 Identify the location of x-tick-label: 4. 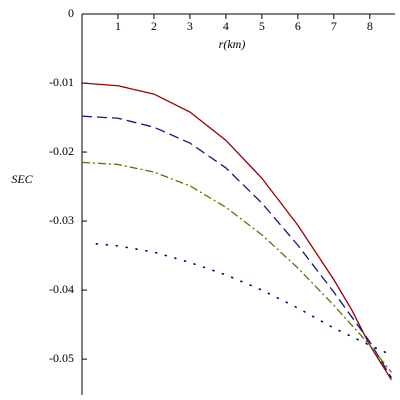
(226, 26).